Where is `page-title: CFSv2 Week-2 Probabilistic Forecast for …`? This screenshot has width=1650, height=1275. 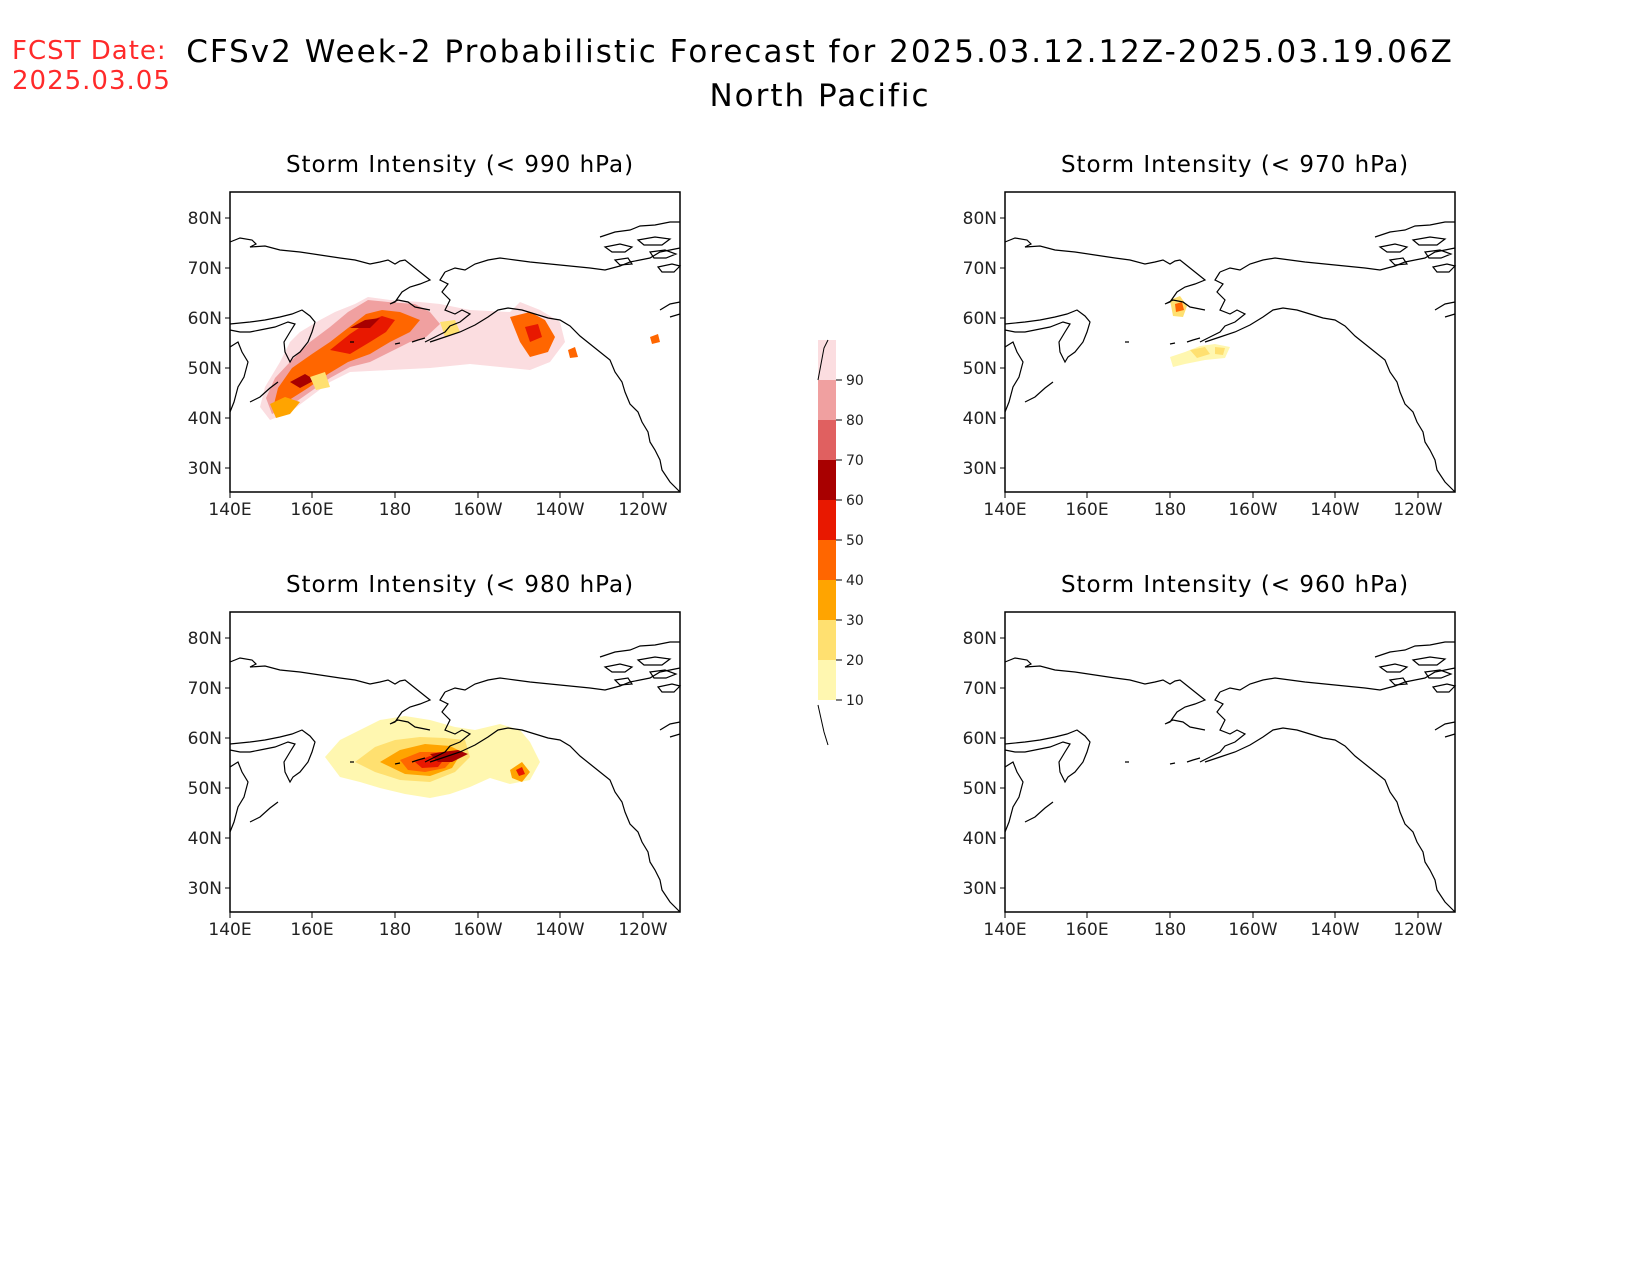 page-title: CFSv2 Week-2 Probabilistic Forecast for … is located at coordinates (820, 74).